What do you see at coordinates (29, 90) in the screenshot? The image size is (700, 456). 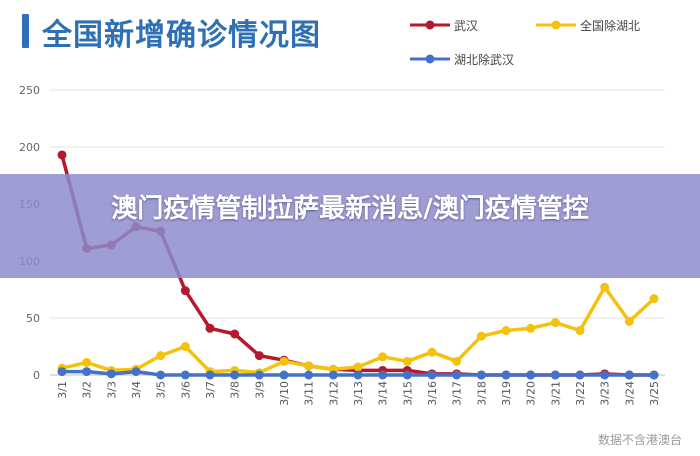 I see `y-tick-label: 250` at bounding box center [29, 90].